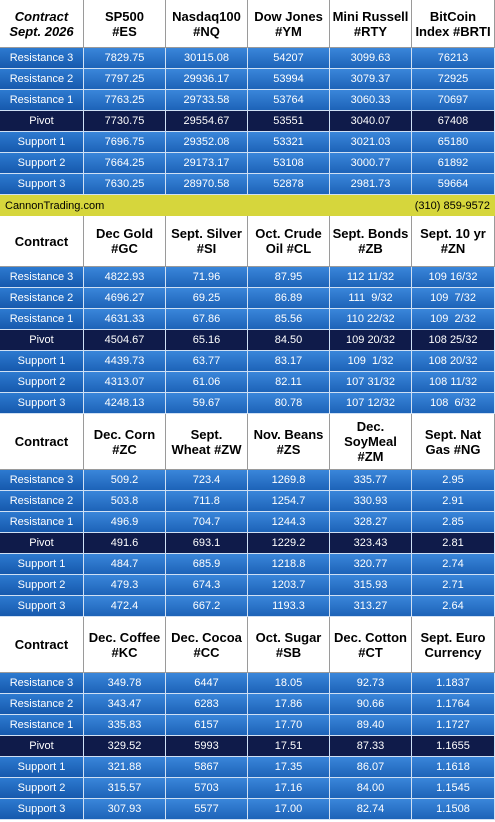 Image resolution: width=495 pixels, height=822 pixels. I want to click on value-text: 1269.8, so click(288, 480).